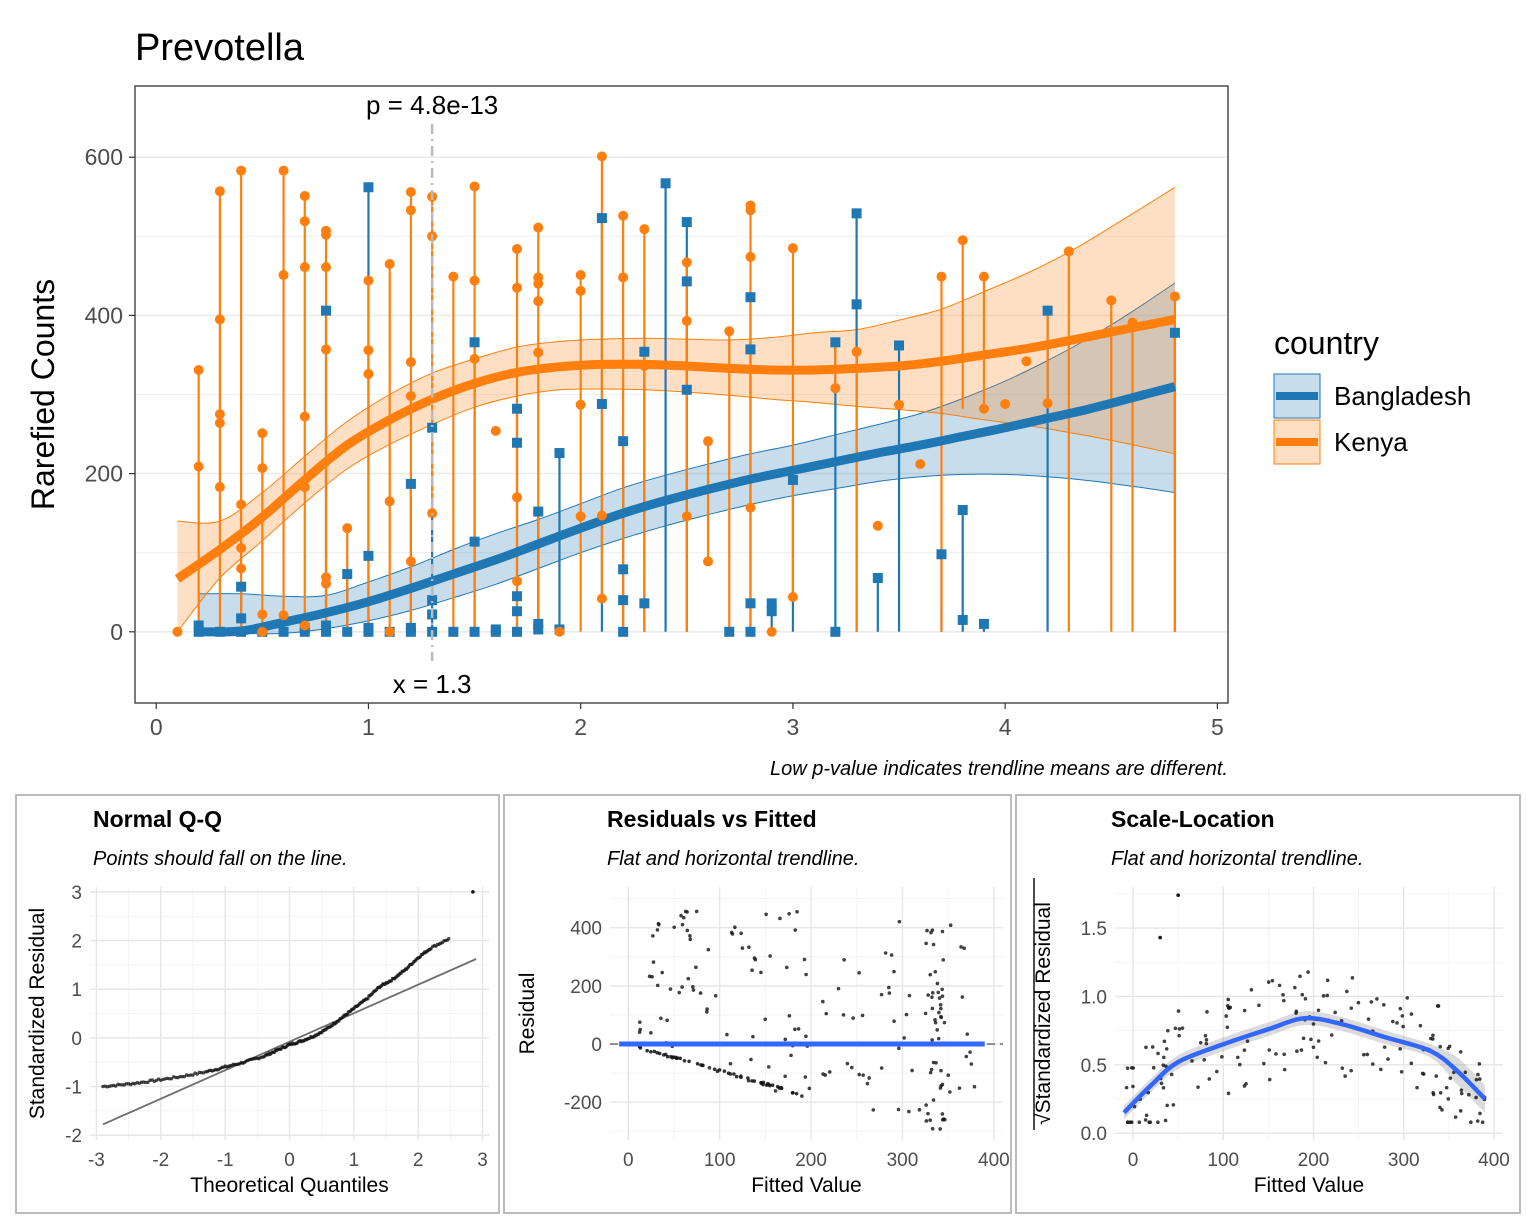  Describe the element at coordinates (687, 509) in the screenshot. I see `trend-line-bangladesh` at that location.